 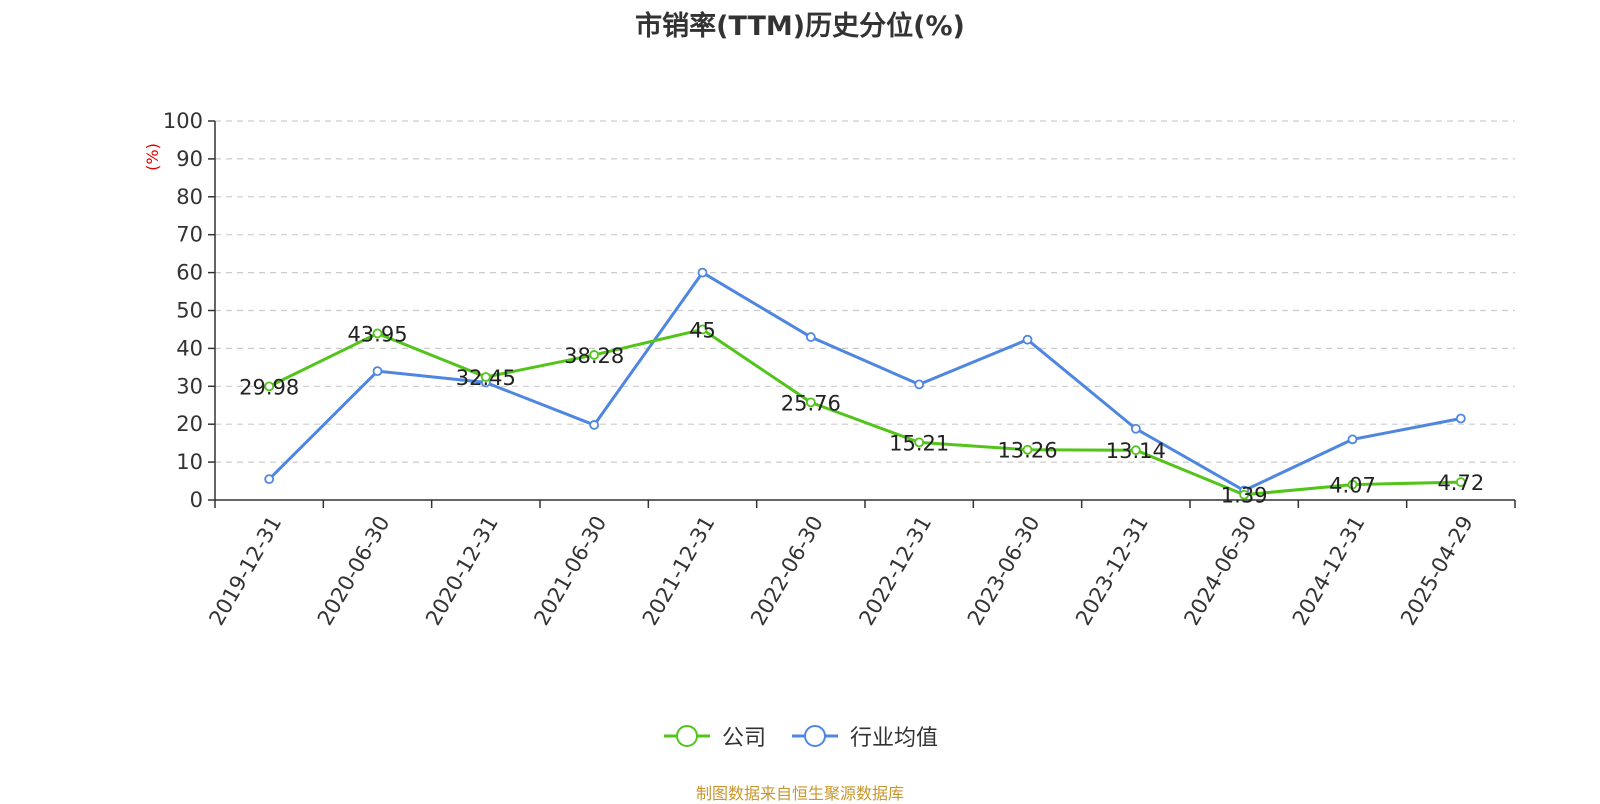 I want to click on legend: 公司 行业均值, so click(x=800, y=736).